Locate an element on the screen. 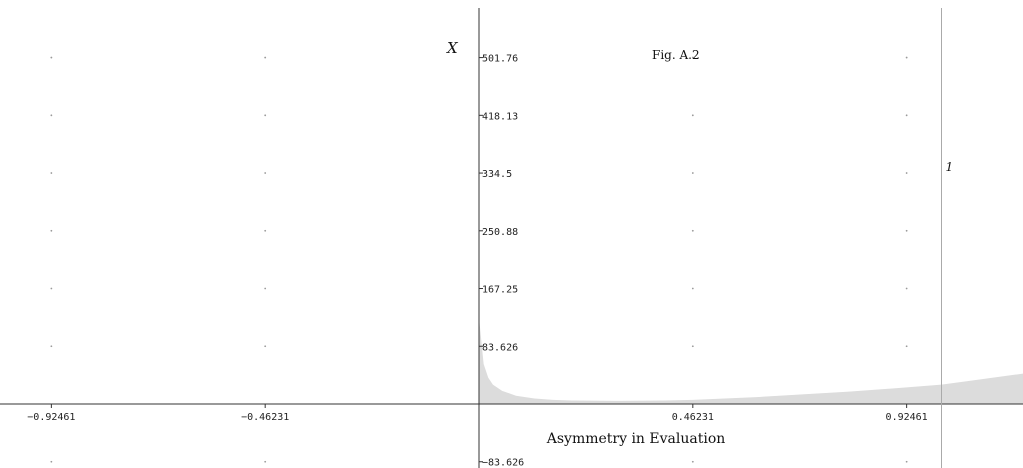 This screenshot has height=468, width=1023. x-axis-title: Asymmetry in Evaluation is located at coordinates (636, 439).